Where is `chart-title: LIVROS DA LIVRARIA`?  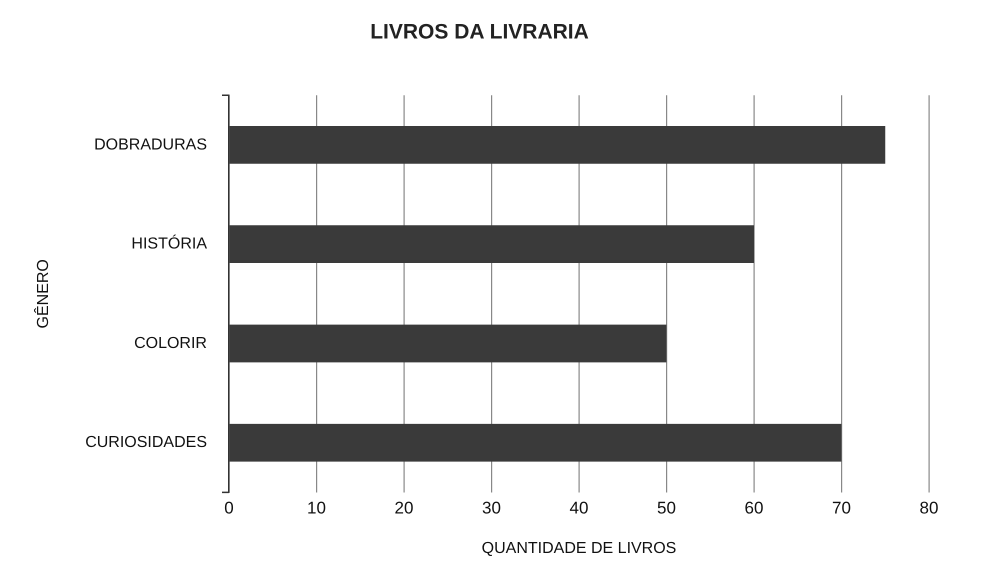 chart-title: LIVROS DA LIVRARIA is located at coordinates (479, 32).